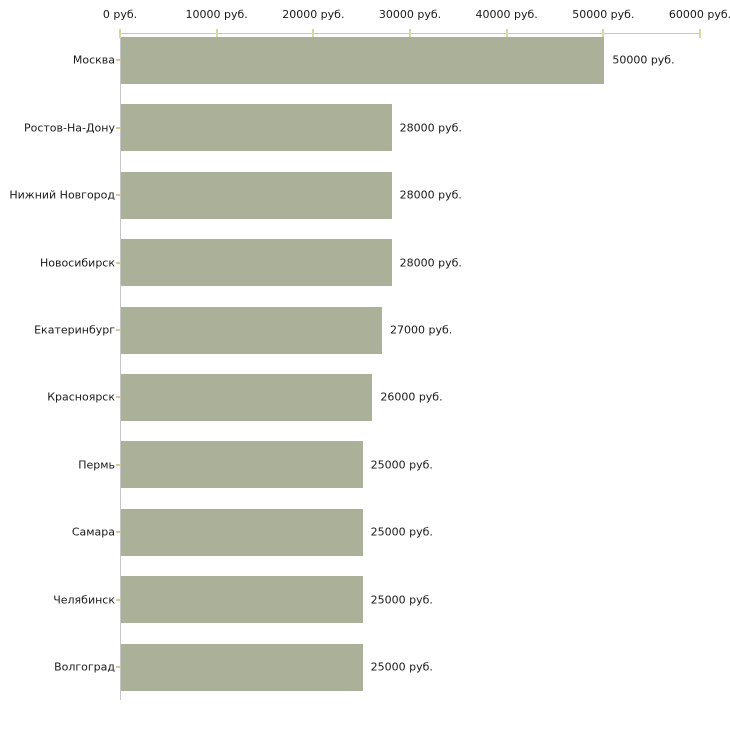 This screenshot has width=730, height=730. I want to click on category-label: Нижний Новгород, so click(62, 195).